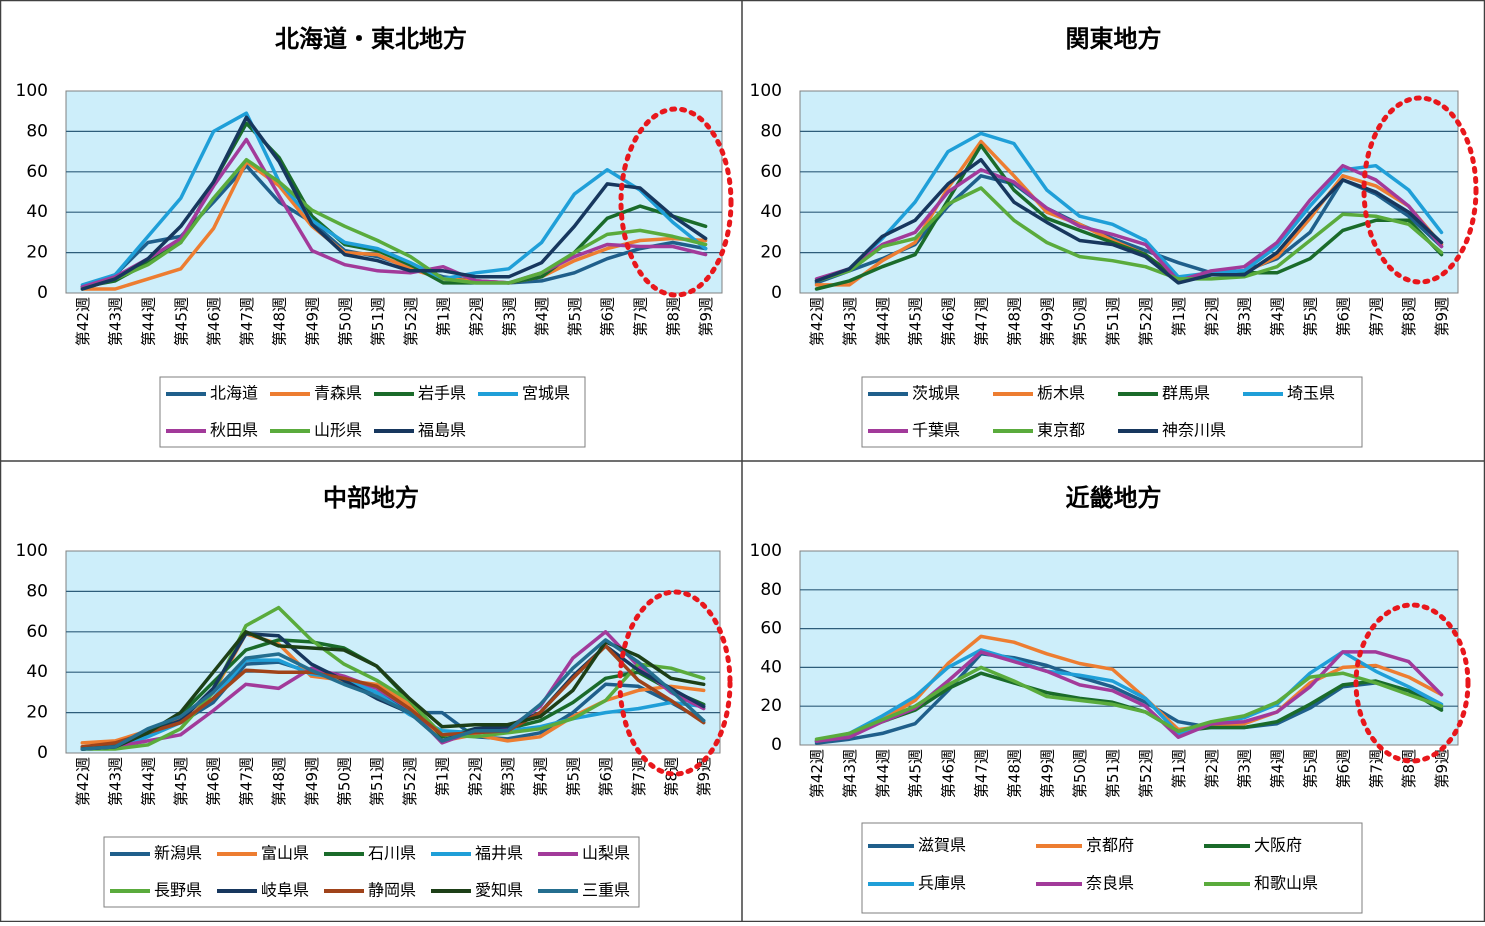 This screenshot has height=926, width=1485. Describe the element at coordinates (393, 694) in the screenshot. I see `series-line-三重県` at that location.